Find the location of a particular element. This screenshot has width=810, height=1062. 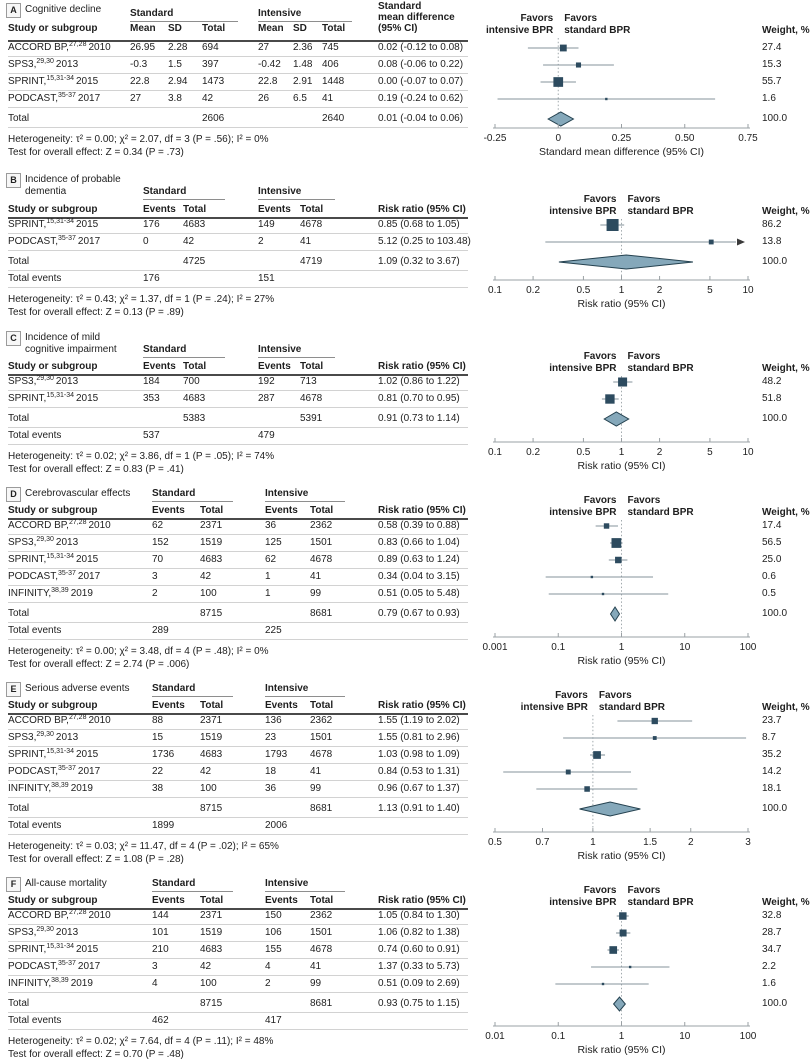

panel-letter: C is located at coordinates (13, 338).